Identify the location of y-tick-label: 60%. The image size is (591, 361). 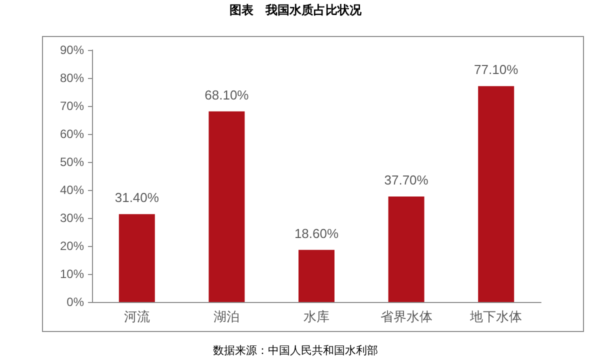
(72, 134).